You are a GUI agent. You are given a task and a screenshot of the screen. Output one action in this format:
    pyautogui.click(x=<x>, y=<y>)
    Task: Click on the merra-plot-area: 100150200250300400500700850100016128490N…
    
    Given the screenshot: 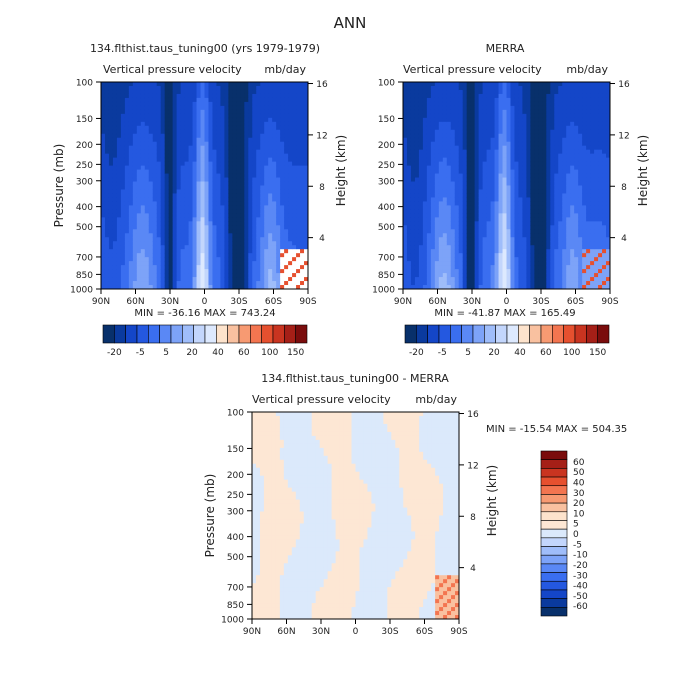 What is the action you would take?
    pyautogui.click(x=511, y=193)
    